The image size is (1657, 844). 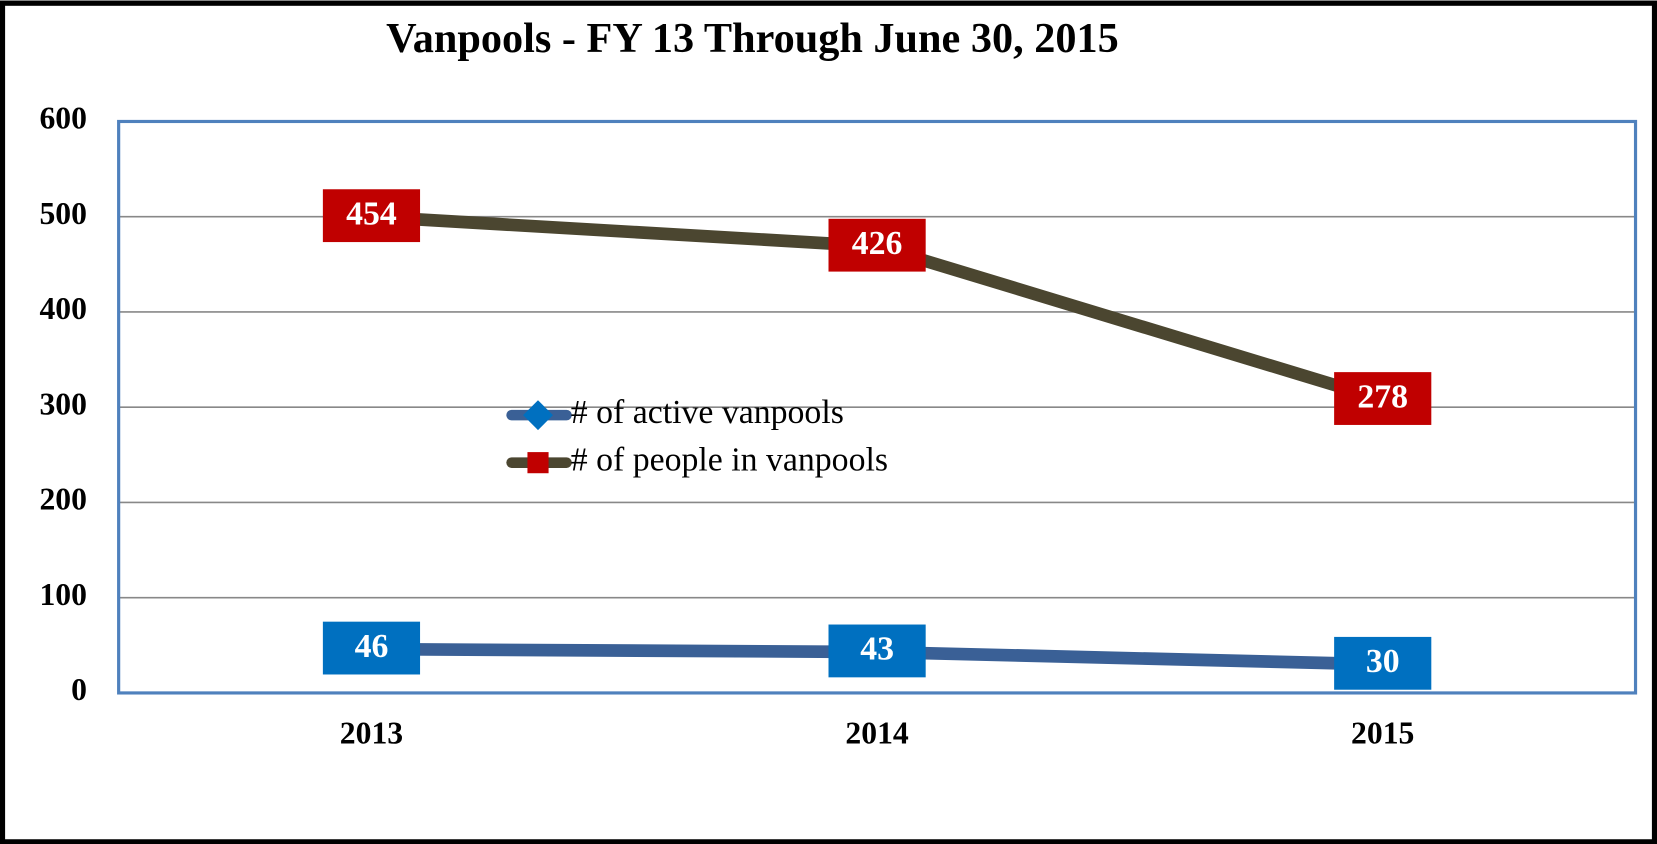 What do you see at coordinates (729, 459) in the screenshot?
I see `legend-label: # of people in vanpools` at bounding box center [729, 459].